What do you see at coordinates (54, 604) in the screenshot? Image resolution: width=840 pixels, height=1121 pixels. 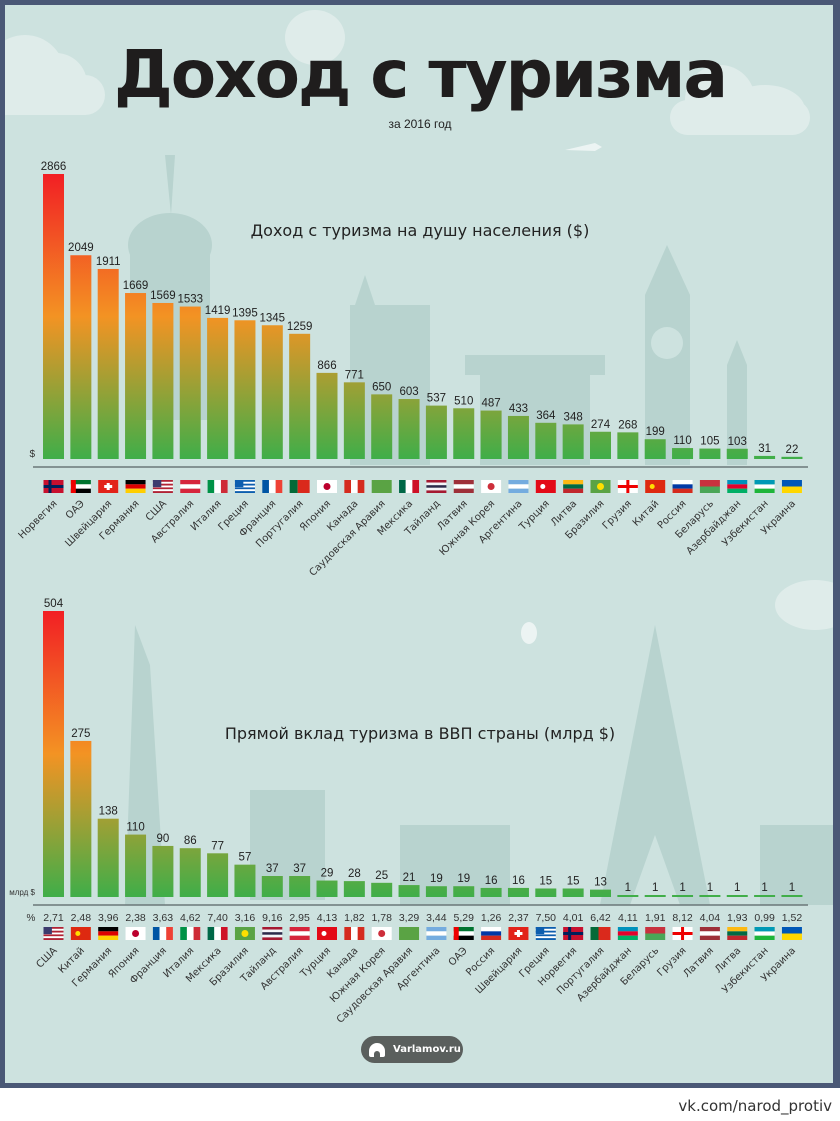 I see `bar-value-label: 504` at bounding box center [54, 604].